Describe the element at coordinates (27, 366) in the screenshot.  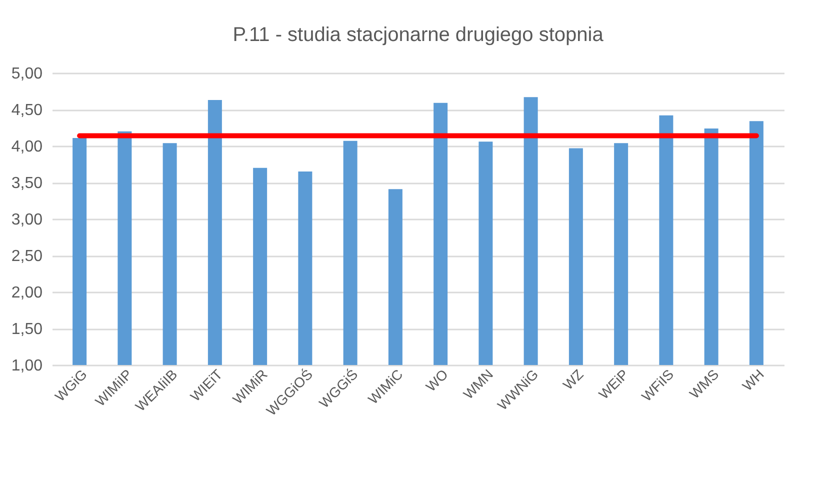
I see `y-tick-label: 1,00` at that location.